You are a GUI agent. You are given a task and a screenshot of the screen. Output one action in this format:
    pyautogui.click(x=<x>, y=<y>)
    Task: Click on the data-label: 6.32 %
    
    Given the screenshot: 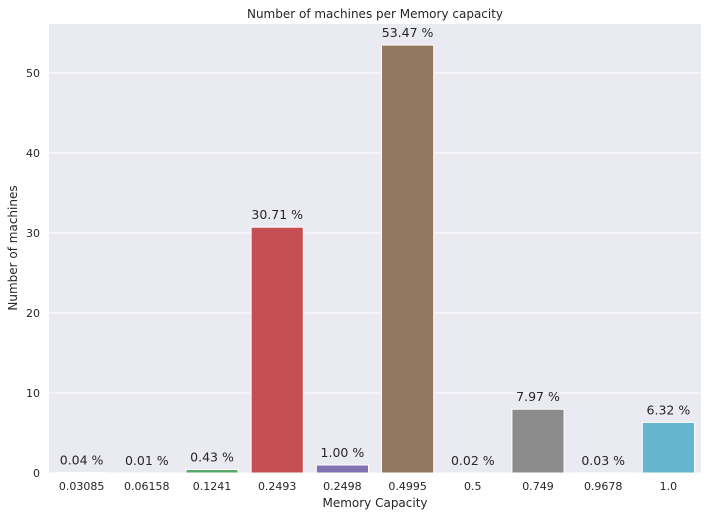 What is the action you would take?
    pyautogui.click(x=669, y=409)
    